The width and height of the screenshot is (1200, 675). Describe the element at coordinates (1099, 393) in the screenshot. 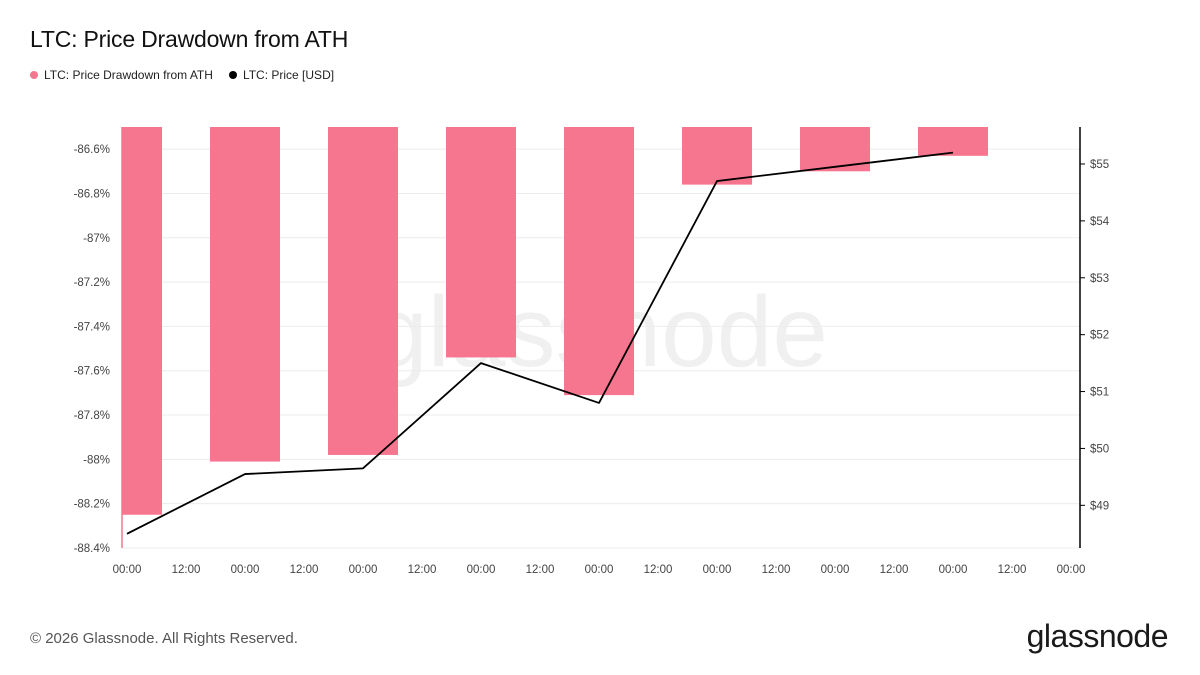

I see `y-right-tick-label: $51` at that location.